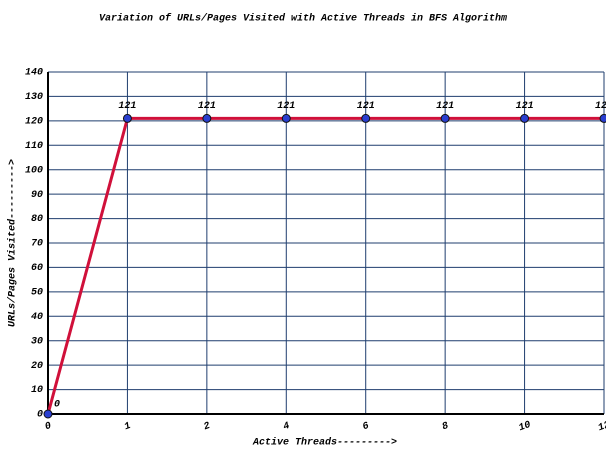  I want to click on x-tick-label: 6, so click(365, 427).